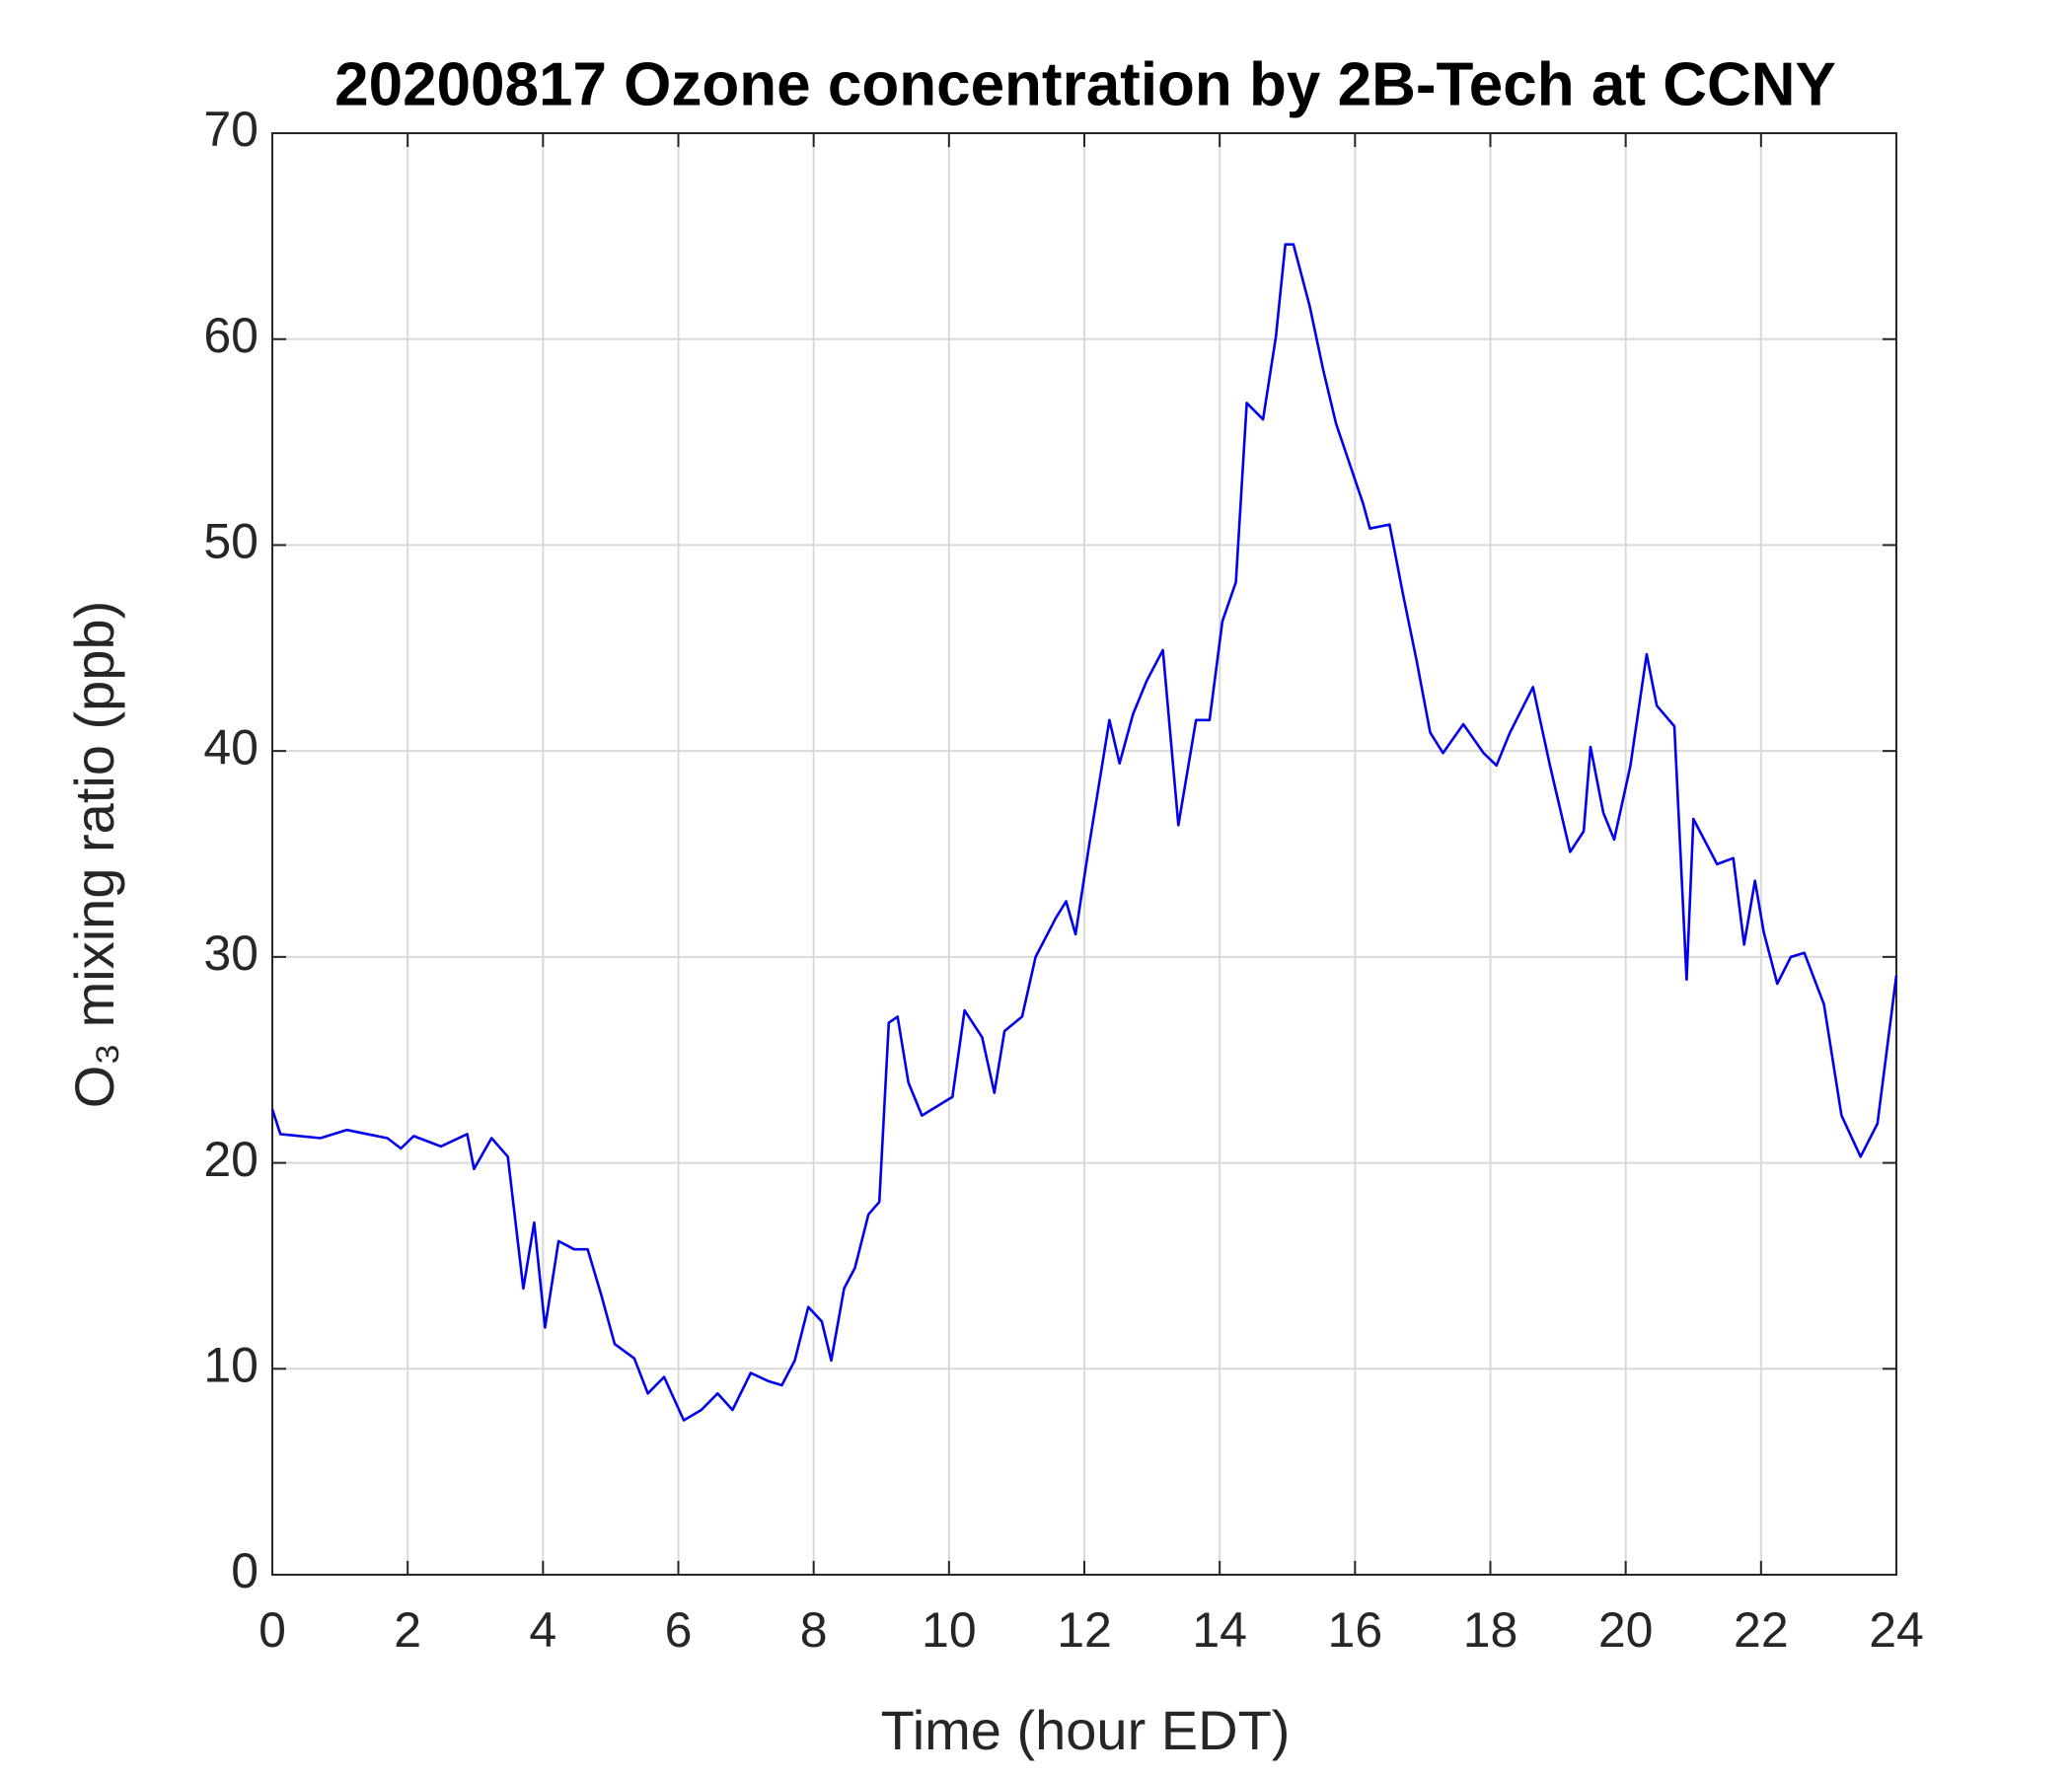 The width and height of the screenshot is (2072, 1776). Describe the element at coordinates (231, 129) in the screenshot. I see `y-tick-label: 70` at that location.